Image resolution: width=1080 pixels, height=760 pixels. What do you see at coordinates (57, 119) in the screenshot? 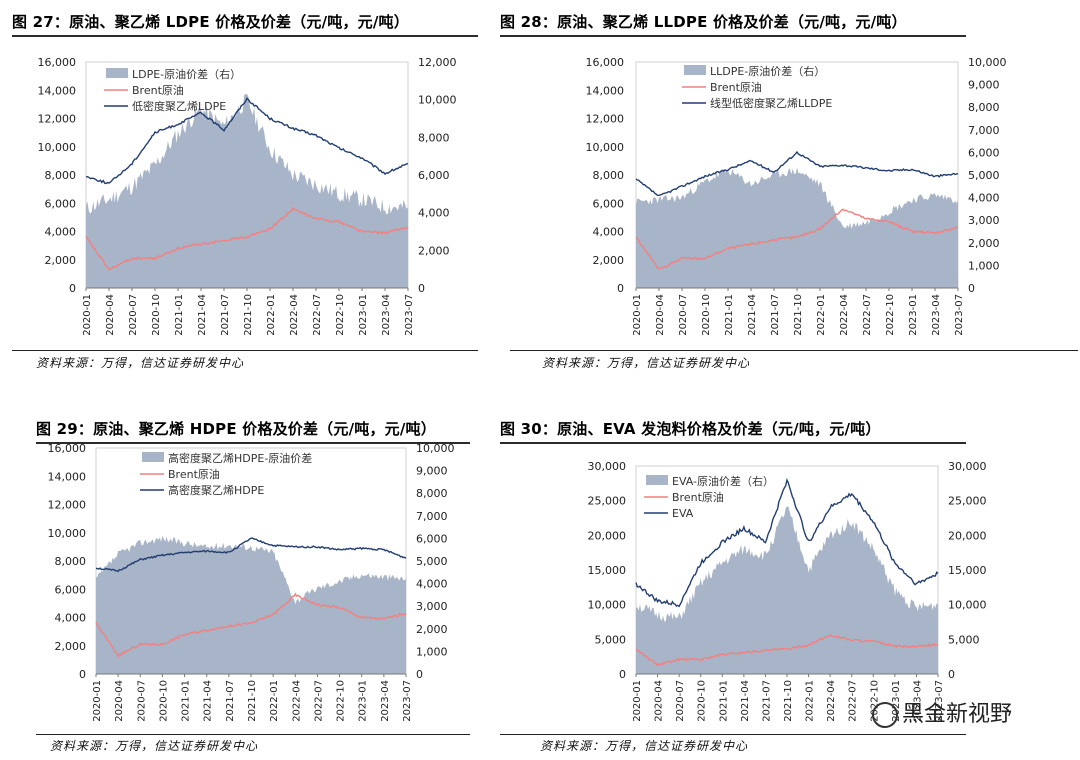
I see `left-tick-label: 12,000` at bounding box center [57, 119].